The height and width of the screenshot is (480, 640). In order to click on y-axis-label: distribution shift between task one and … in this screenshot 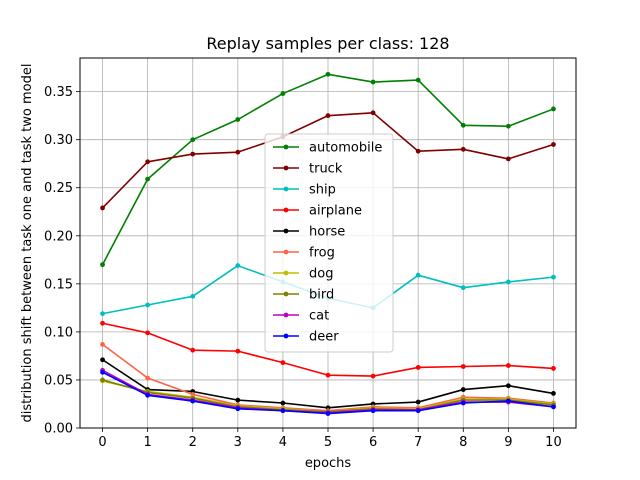, I will do `click(27, 243)`.